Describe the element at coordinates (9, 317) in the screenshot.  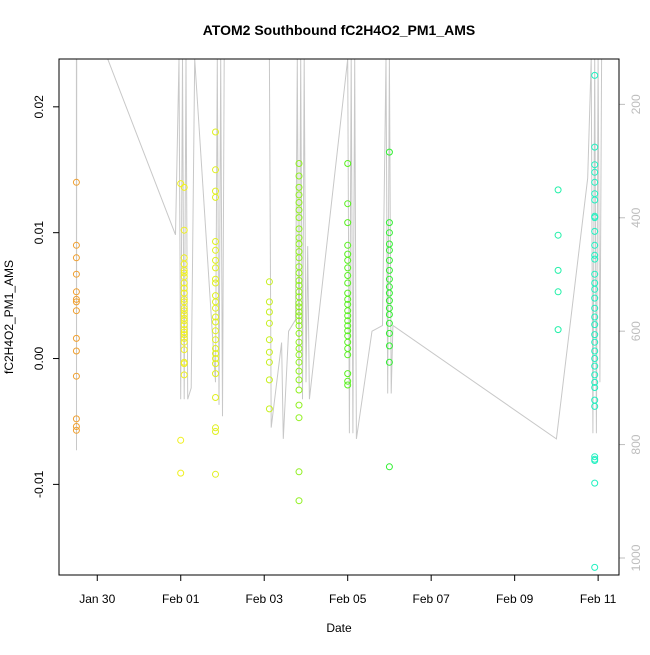
I see `y-axis-label: fC2H4O2_PM1_AMS` at that location.